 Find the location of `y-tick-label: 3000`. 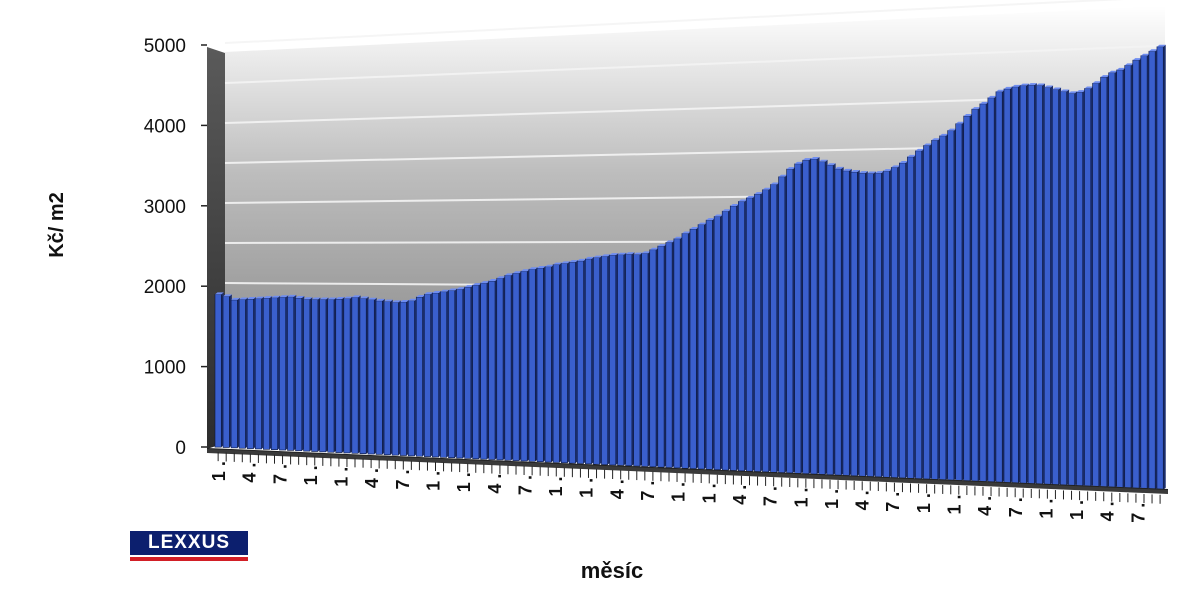

y-tick-label: 3000 is located at coordinates (165, 207).